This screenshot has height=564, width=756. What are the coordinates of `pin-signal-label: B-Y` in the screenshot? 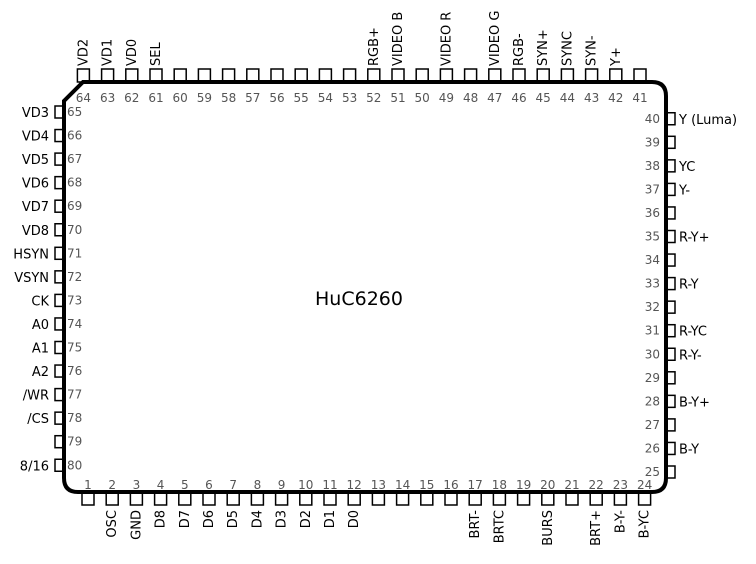 It's located at (689, 449).